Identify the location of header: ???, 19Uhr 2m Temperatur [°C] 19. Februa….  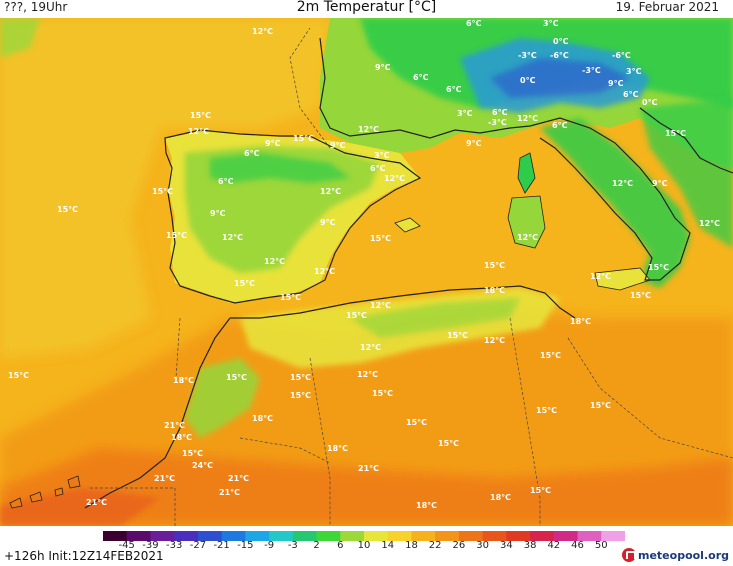
(366, 9).